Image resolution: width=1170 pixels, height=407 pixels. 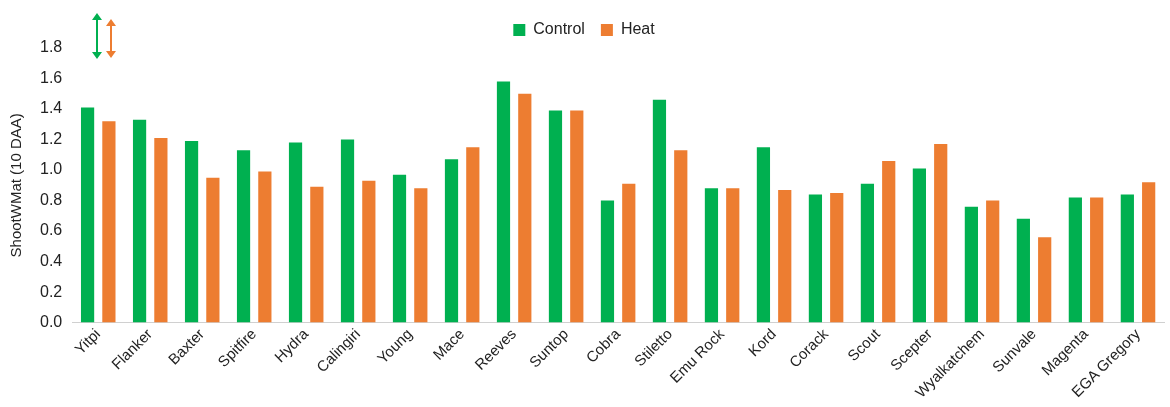 What do you see at coordinates (51, 108) in the screenshot?
I see `y-tick-label: 1.4` at bounding box center [51, 108].